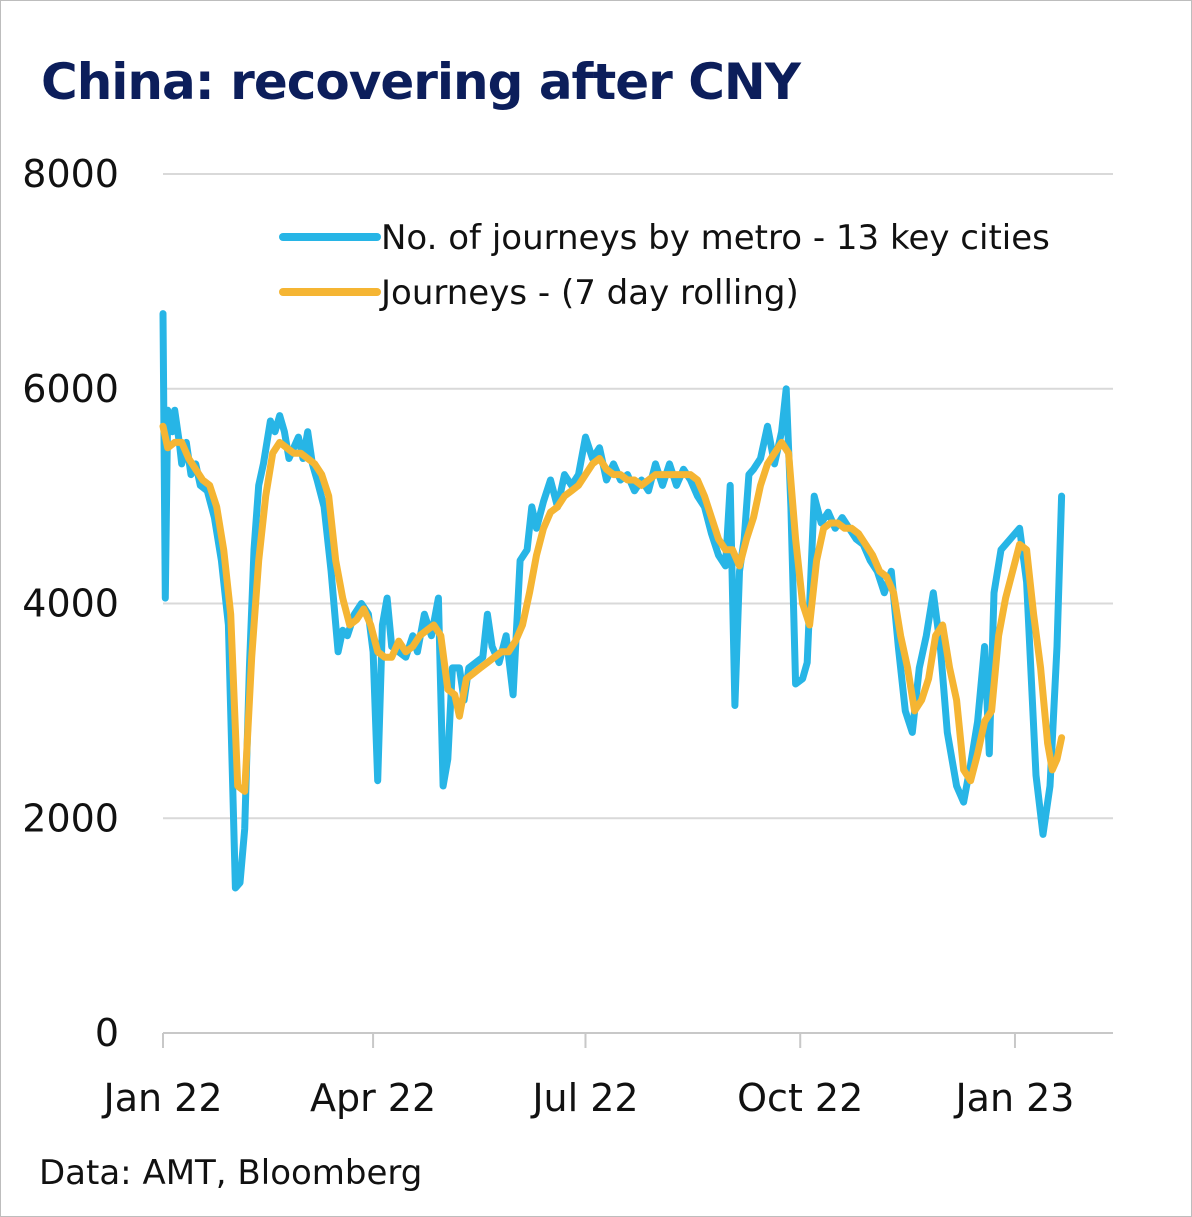  I want to click on x-tick-label: Jul 22, so click(584, 1098).